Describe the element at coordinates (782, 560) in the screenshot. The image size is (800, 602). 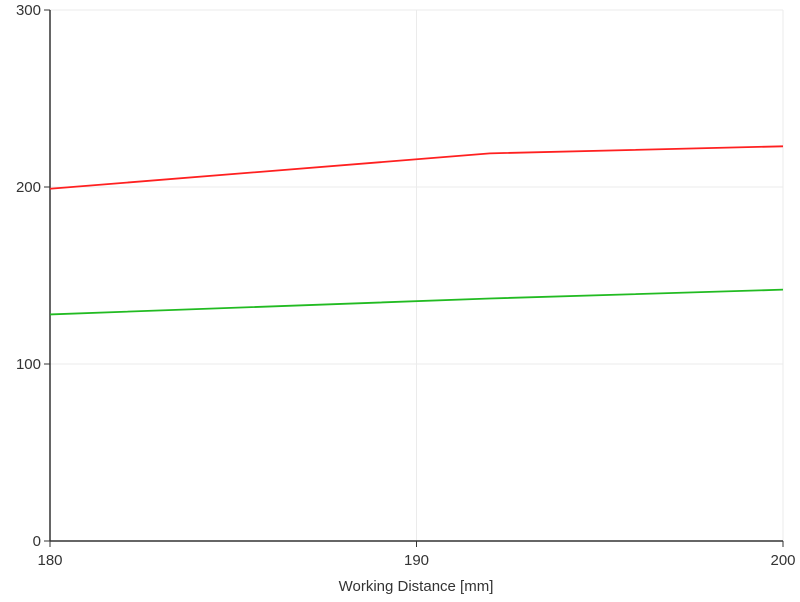
I see `x-tick-label: 200` at that location.